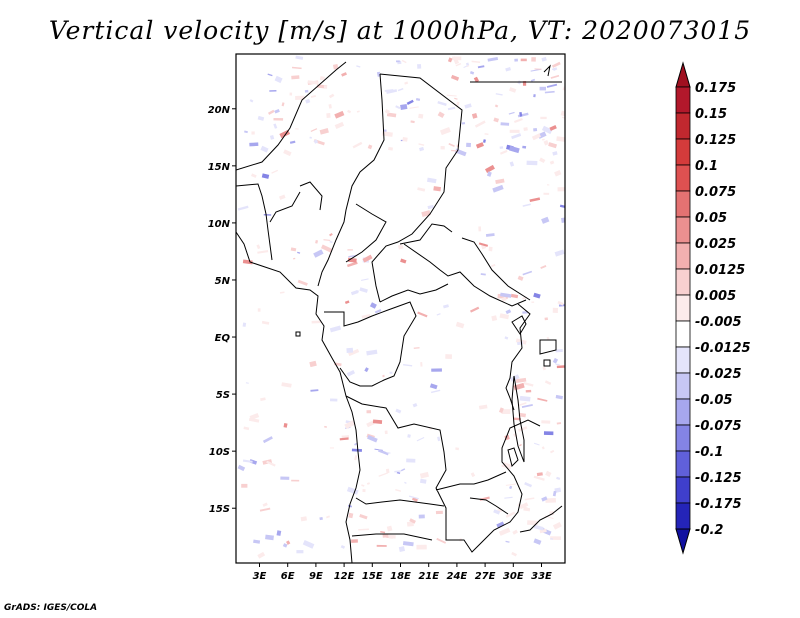 The image size is (800, 618). What do you see at coordinates (718, 322) in the screenshot?
I see `colorbar-label: -0.005` at bounding box center [718, 322].